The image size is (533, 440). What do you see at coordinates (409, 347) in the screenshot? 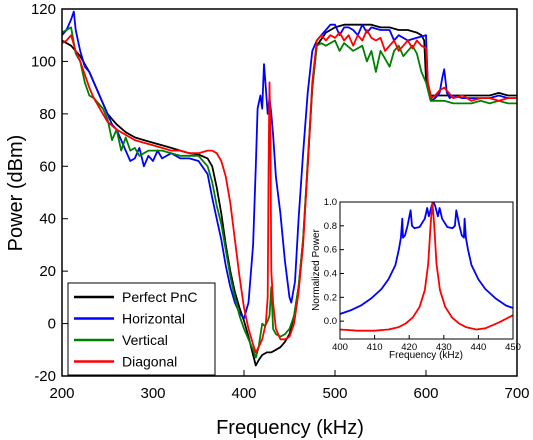
I see `inset-x-tick-label: 420` at bounding box center [409, 347].